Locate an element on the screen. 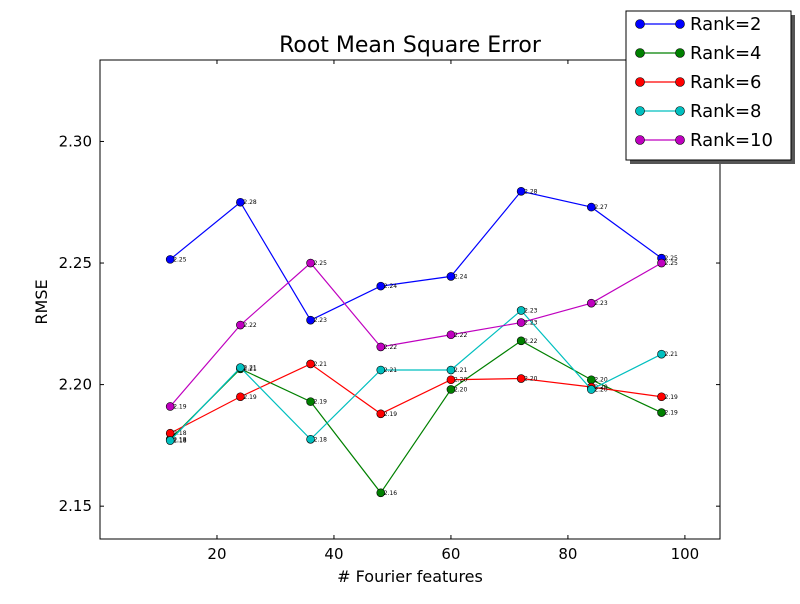 The image size is (800, 604). y-tick-label: 2.15 is located at coordinates (75, 506).